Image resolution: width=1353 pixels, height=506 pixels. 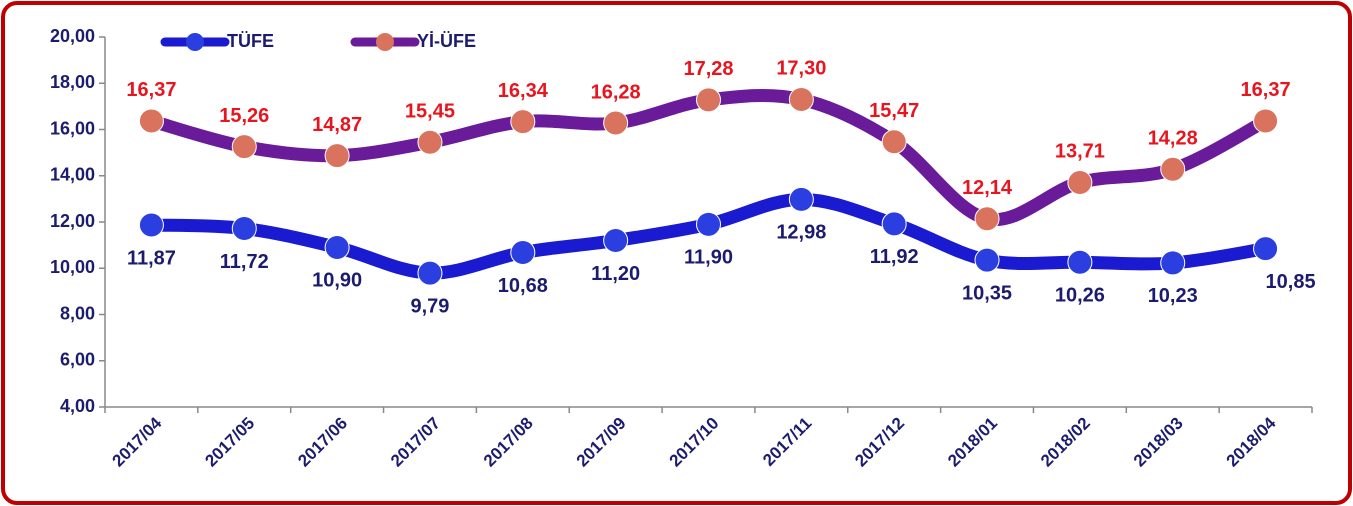 What do you see at coordinates (72, 36) in the screenshot?
I see `y-tick-label: 20,00` at bounding box center [72, 36].